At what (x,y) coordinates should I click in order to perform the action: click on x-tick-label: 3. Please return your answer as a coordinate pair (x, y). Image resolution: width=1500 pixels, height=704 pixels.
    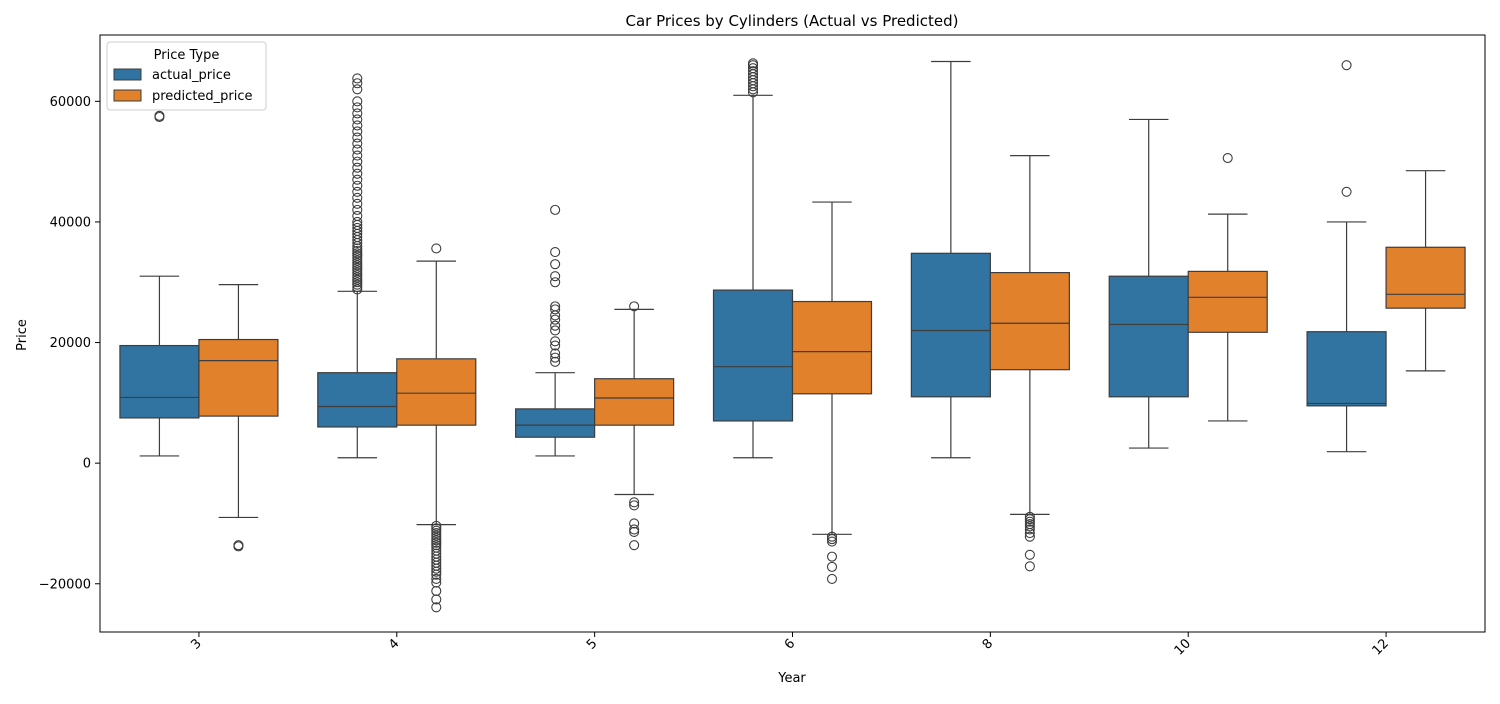
    Looking at the image, I should click on (196, 644).